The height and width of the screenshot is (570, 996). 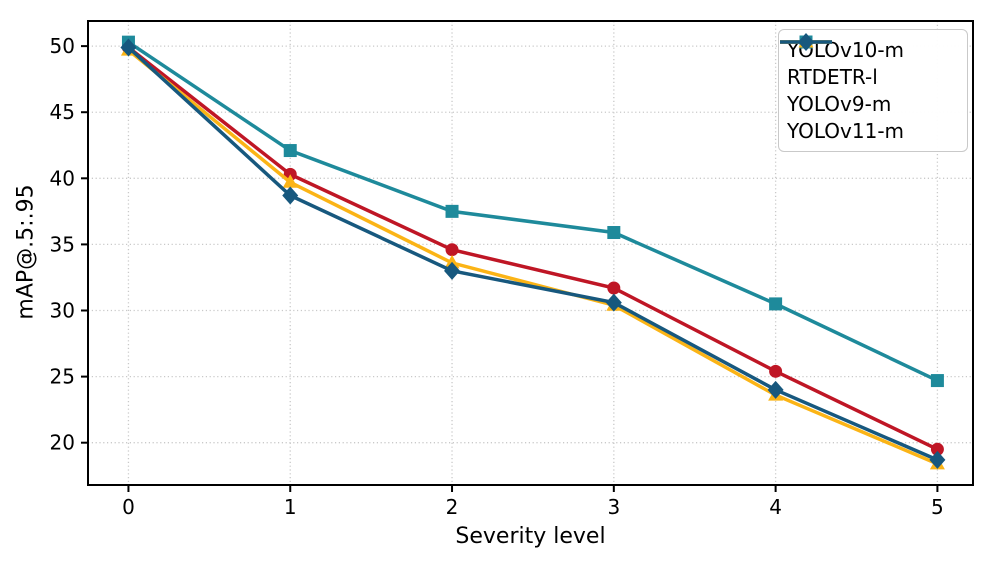 What do you see at coordinates (775, 507) in the screenshot?
I see `x-tick-label: 4` at bounding box center [775, 507].